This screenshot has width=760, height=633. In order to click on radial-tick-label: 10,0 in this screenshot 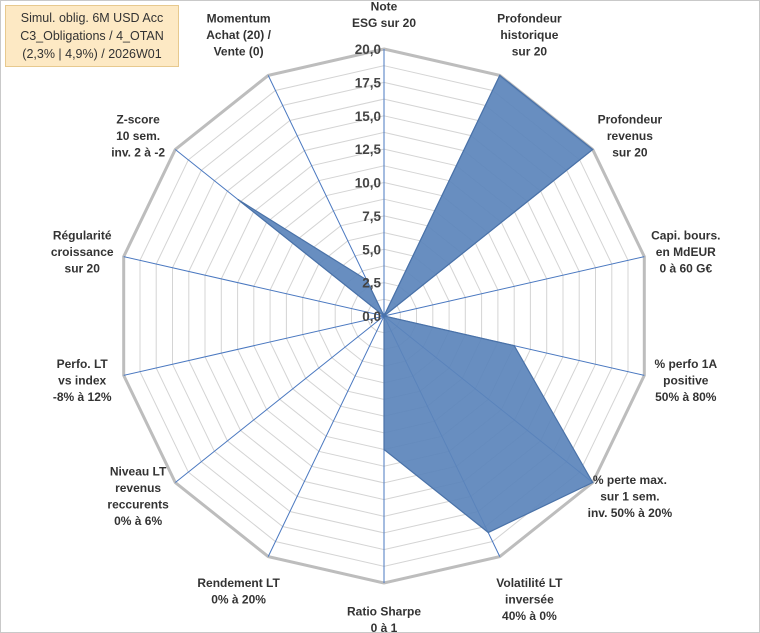, I will do `click(368, 183)`.